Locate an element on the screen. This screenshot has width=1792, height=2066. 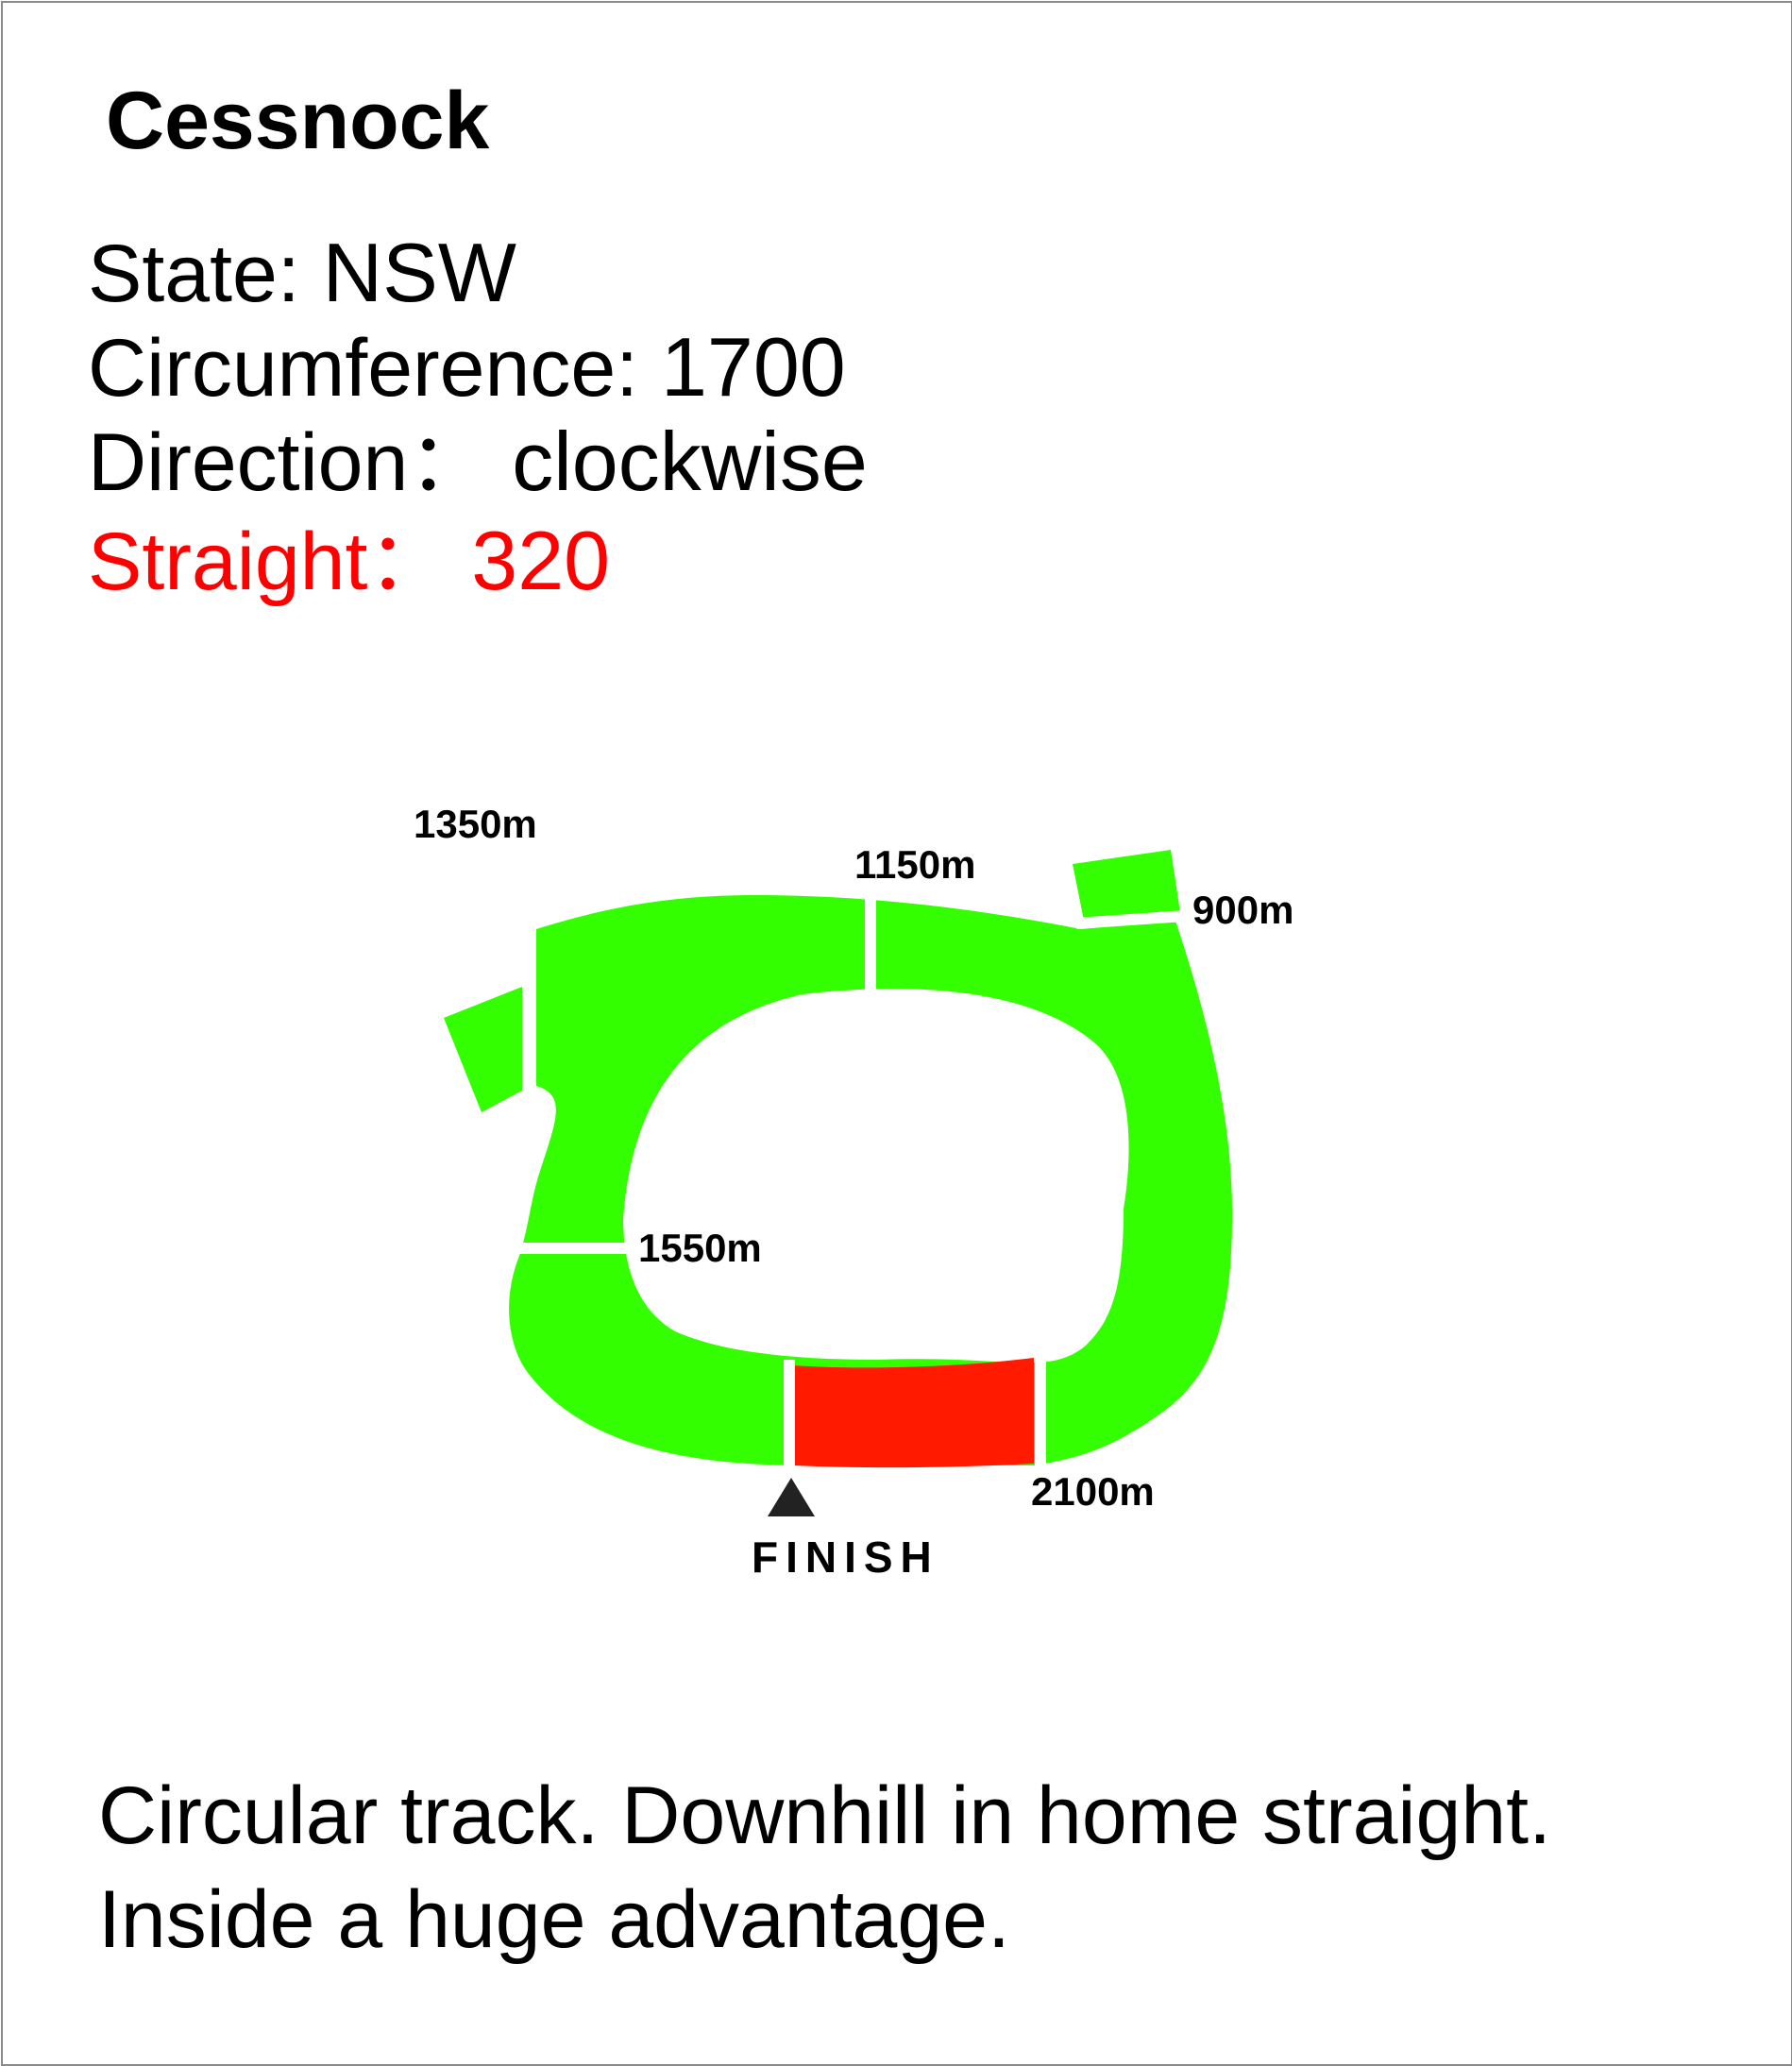
state-value: NSW is located at coordinates (419, 272).